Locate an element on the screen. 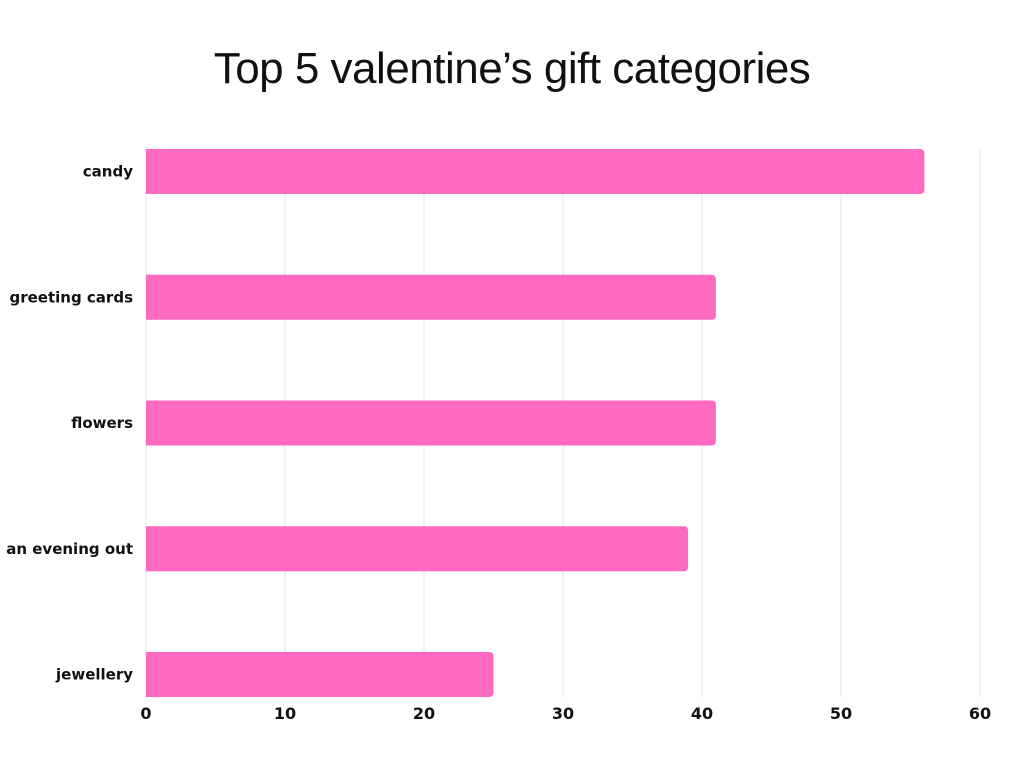 The width and height of the screenshot is (1024, 768). category-label: an evening out is located at coordinates (69, 549).